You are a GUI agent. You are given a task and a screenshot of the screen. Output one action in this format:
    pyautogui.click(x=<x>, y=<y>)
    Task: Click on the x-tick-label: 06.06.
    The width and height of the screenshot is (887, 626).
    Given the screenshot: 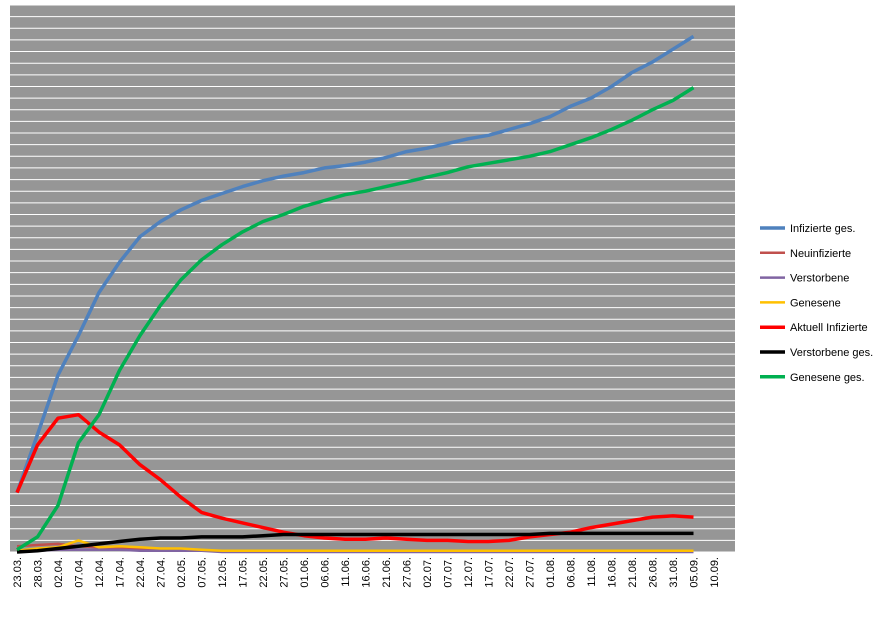 What is the action you would take?
    pyautogui.click(x=326, y=572)
    